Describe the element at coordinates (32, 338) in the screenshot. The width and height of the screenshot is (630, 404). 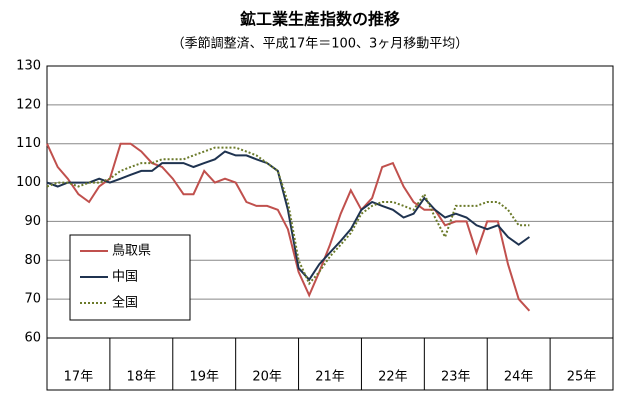
I see `y-tick-label: 60` at that location.